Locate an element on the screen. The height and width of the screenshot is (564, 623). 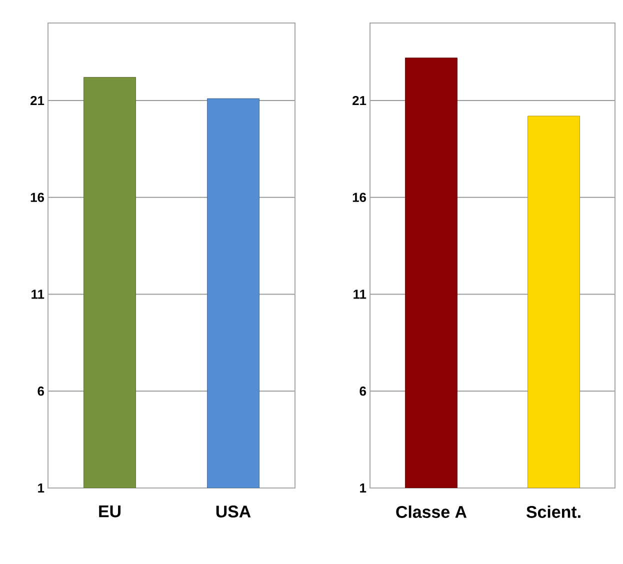
x-tick-label: USA is located at coordinates (233, 512).